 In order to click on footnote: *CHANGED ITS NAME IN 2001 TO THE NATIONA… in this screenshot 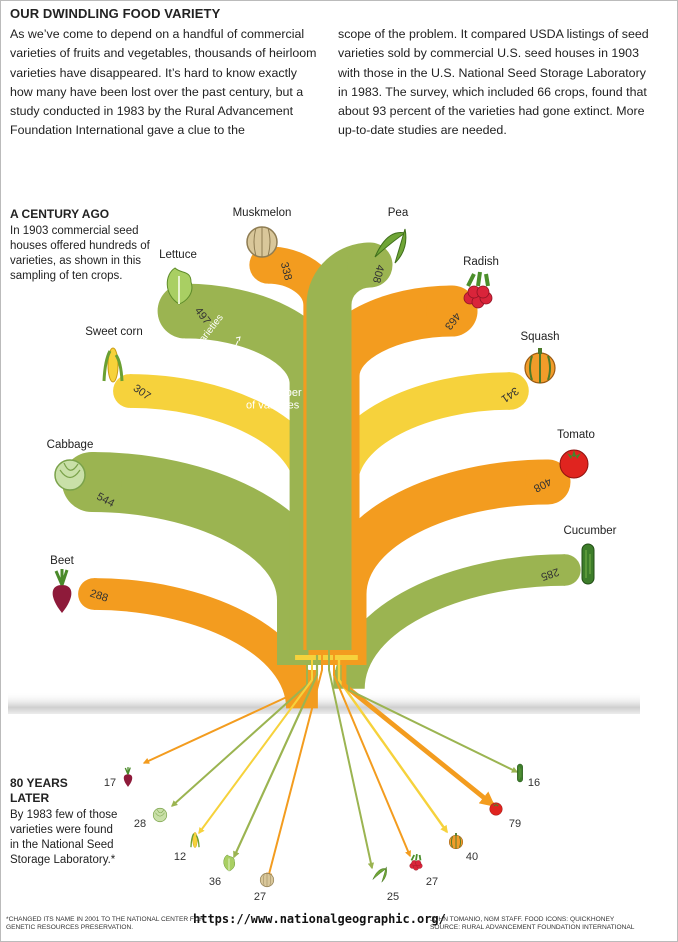, I will do `click(105, 923)`.